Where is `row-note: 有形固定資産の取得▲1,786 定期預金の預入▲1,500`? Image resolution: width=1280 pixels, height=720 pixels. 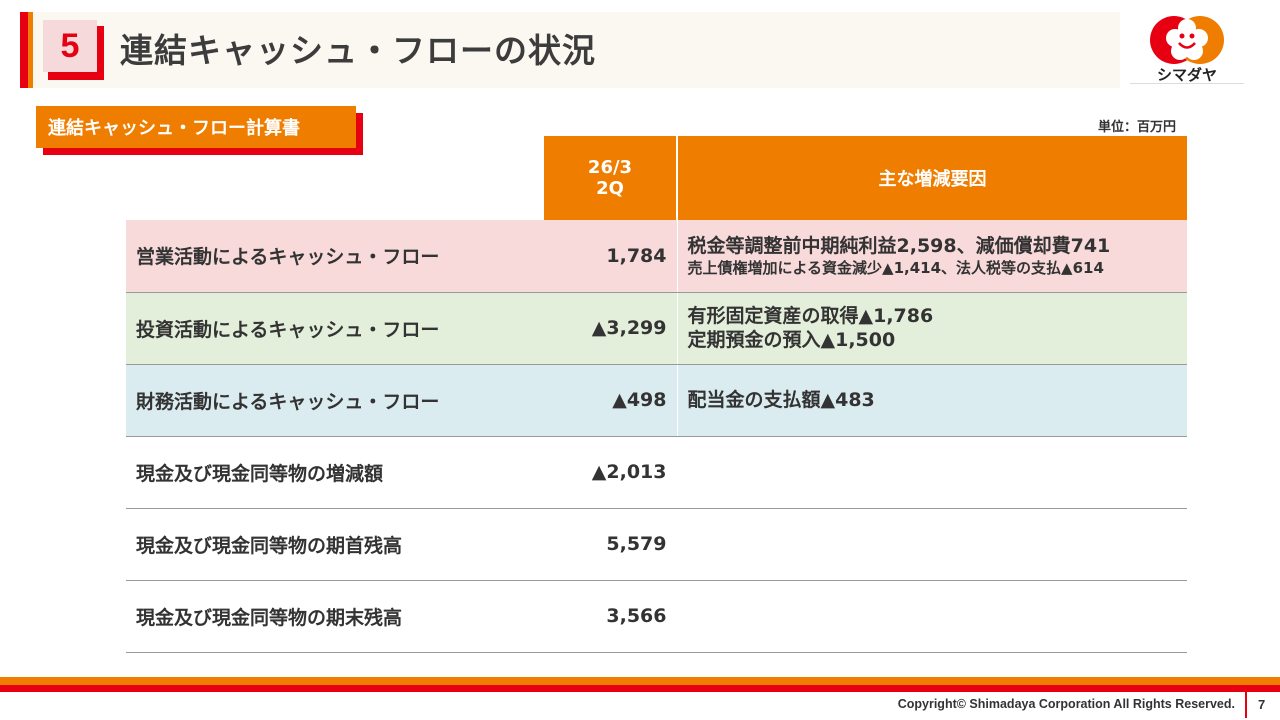 row-note: 有形固定資産の取得▲1,786 定期預金の預入▲1,500 is located at coordinates (932, 328).